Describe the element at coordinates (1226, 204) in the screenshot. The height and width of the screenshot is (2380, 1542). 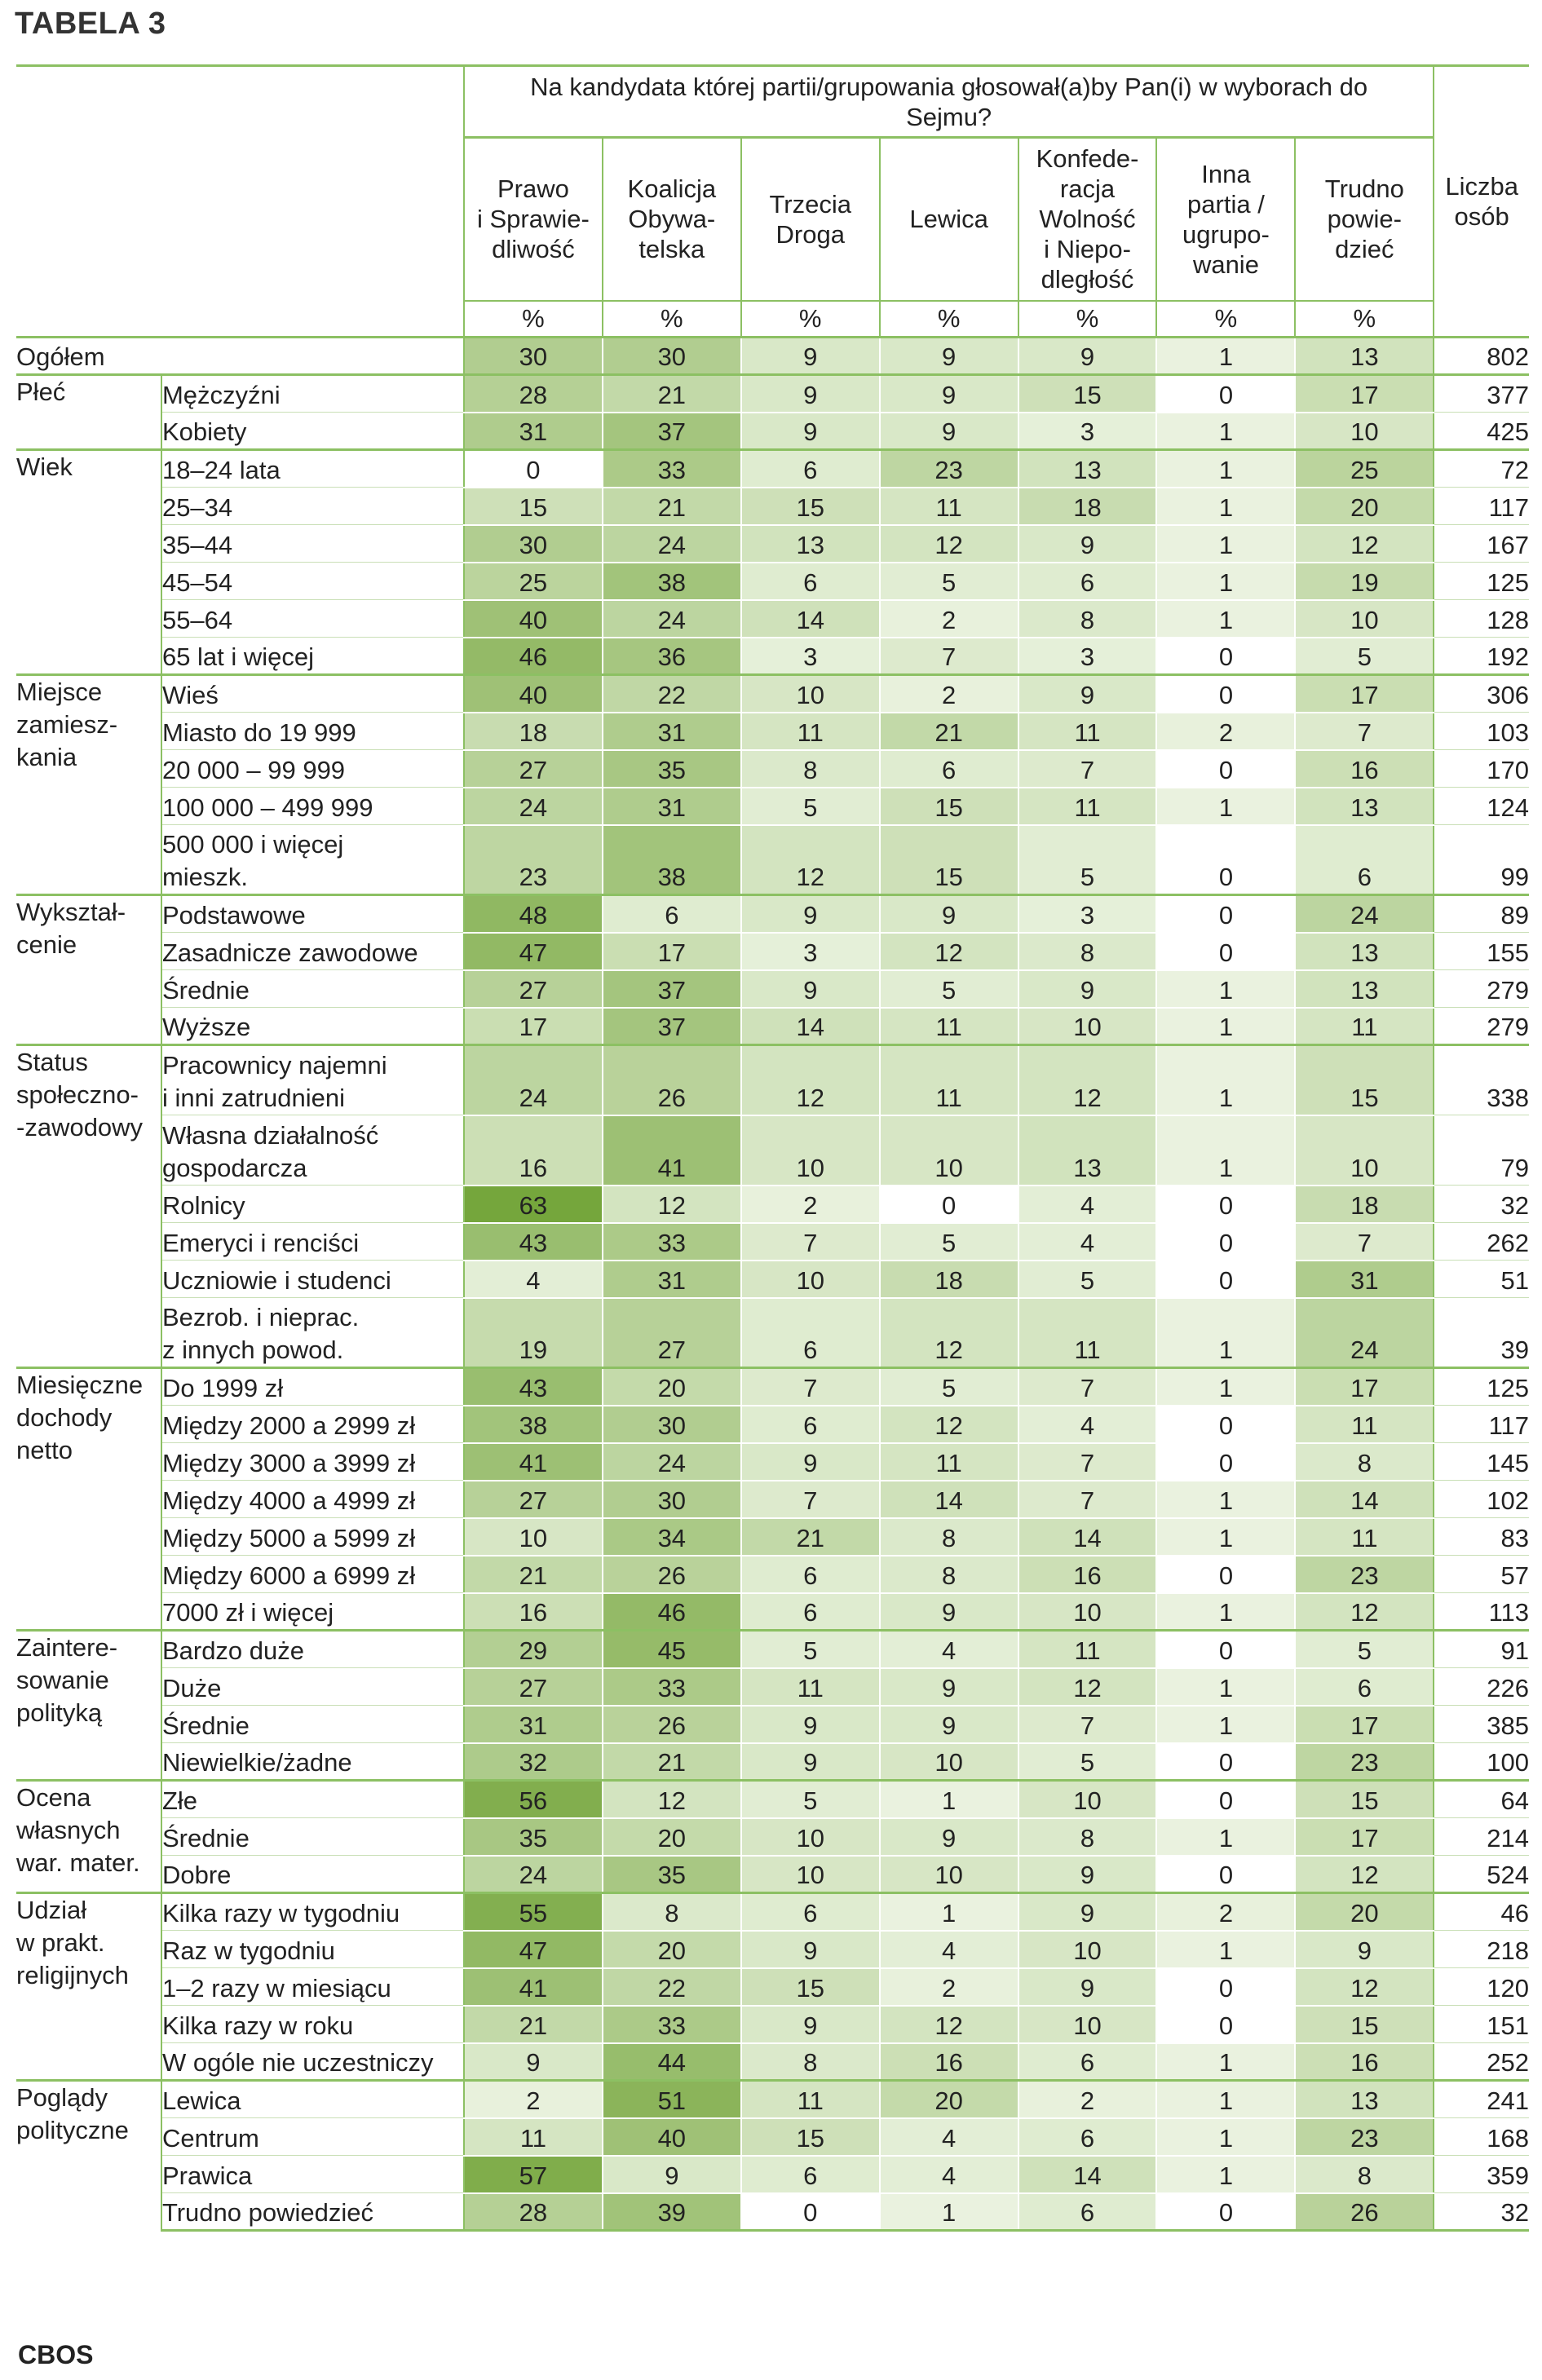
I see `column-header-line: partia /` at that location.